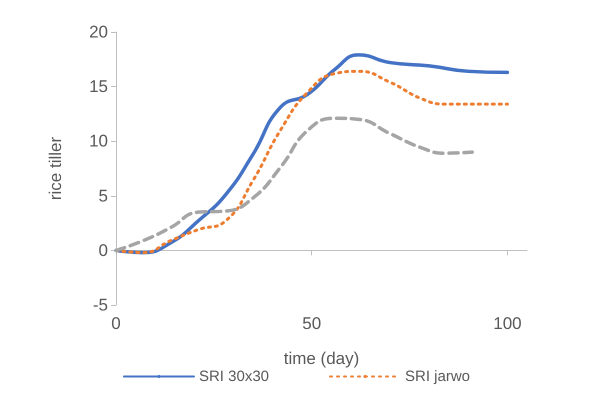  What do you see at coordinates (98, 86) in the screenshot?
I see `y-tick-label: 15` at bounding box center [98, 86].